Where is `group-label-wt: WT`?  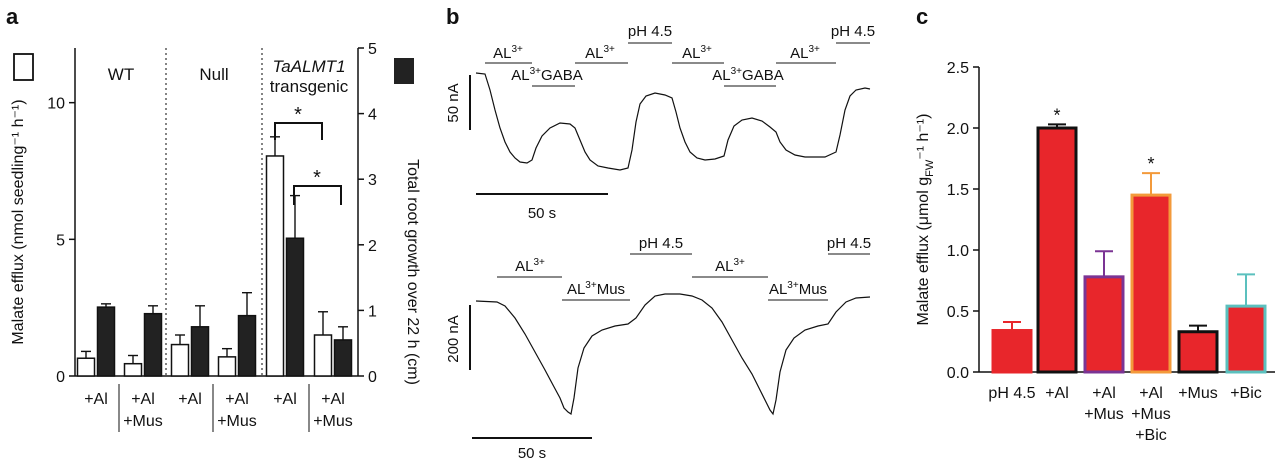
group-label-wt: WT is located at coordinates (121, 74).